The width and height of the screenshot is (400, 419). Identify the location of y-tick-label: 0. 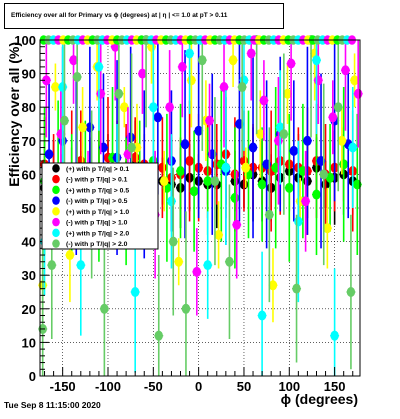
(32, 376).